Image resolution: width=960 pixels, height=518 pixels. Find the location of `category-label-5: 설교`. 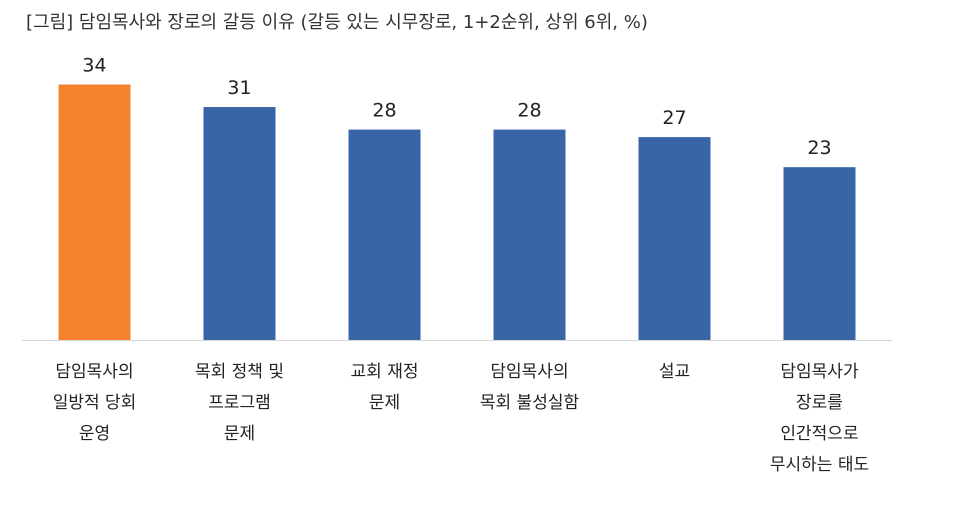

category-label-5: 설교 is located at coordinates (674, 372).